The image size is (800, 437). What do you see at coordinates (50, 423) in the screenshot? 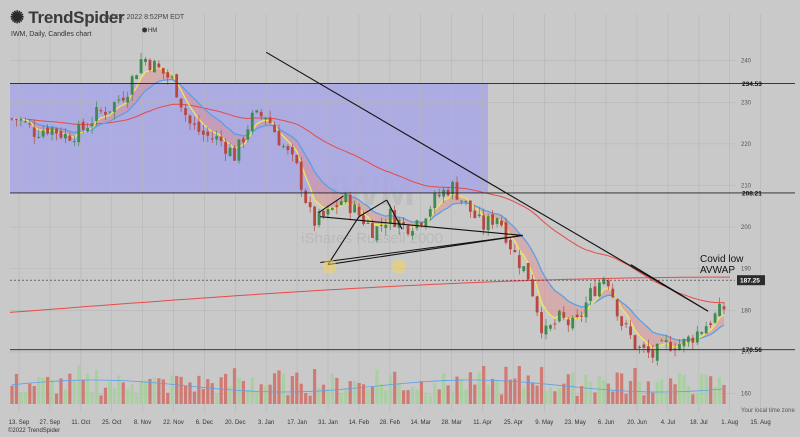
I see `x-tick-label: 27. Sep` at bounding box center [50, 423].